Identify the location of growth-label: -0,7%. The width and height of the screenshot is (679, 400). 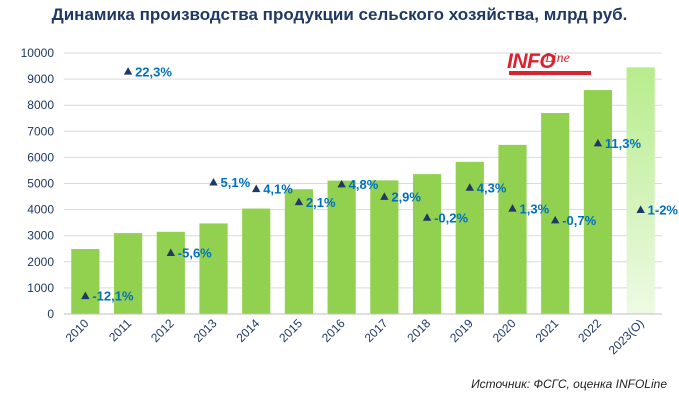
(579, 220).